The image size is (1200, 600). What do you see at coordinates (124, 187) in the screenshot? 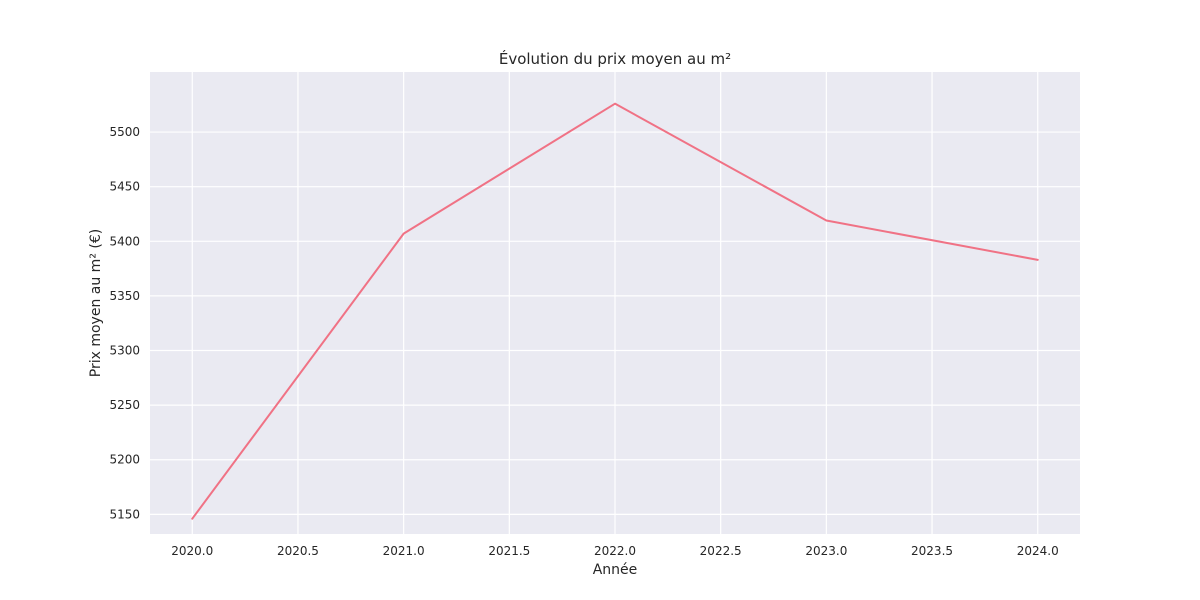
I see `y-tick-label: 5450` at bounding box center [124, 187].